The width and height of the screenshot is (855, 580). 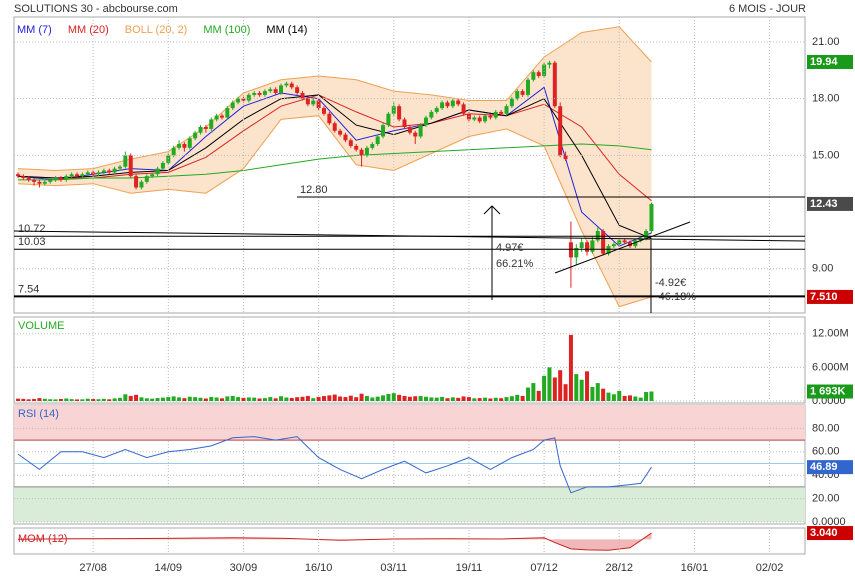 I want to click on mom-clip, so click(x=334, y=541).